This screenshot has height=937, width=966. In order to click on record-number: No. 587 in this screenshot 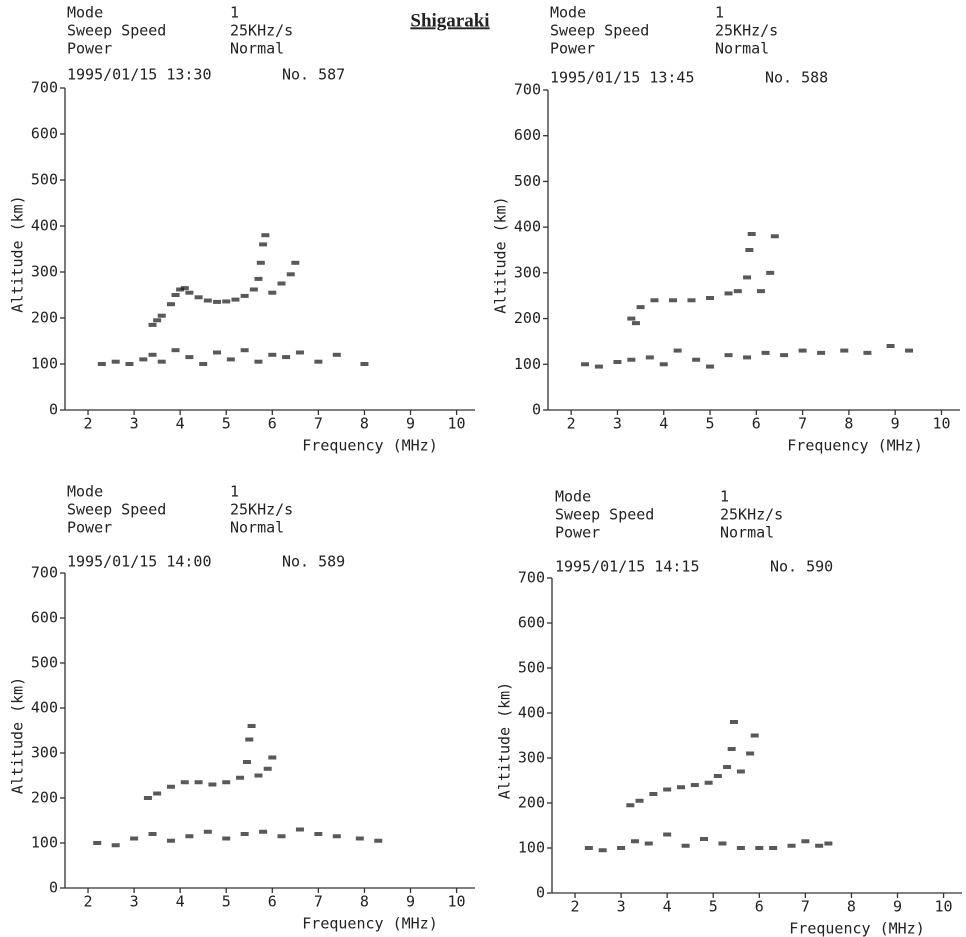, I will do `click(313, 75)`.